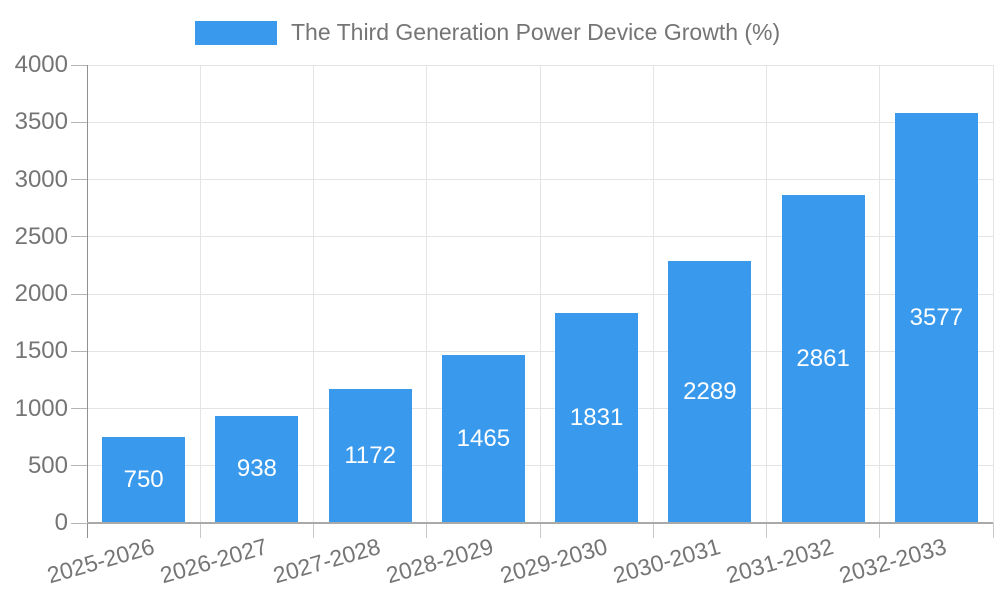 The width and height of the screenshot is (1000, 600). I want to click on y-axis-label: 1000, so click(41, 408).